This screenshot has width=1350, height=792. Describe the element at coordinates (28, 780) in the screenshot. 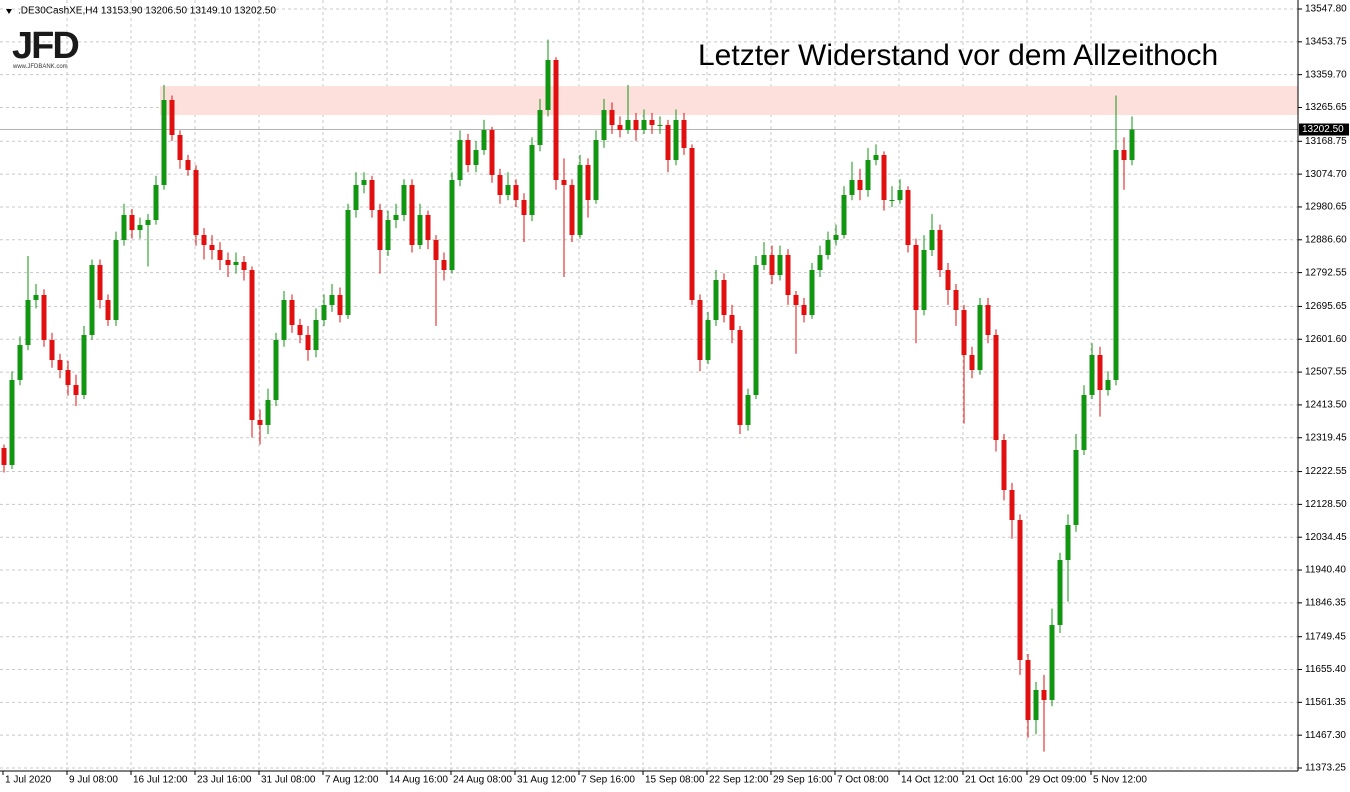

I see `x-tick-label: 1 Jul 2020` at that location.